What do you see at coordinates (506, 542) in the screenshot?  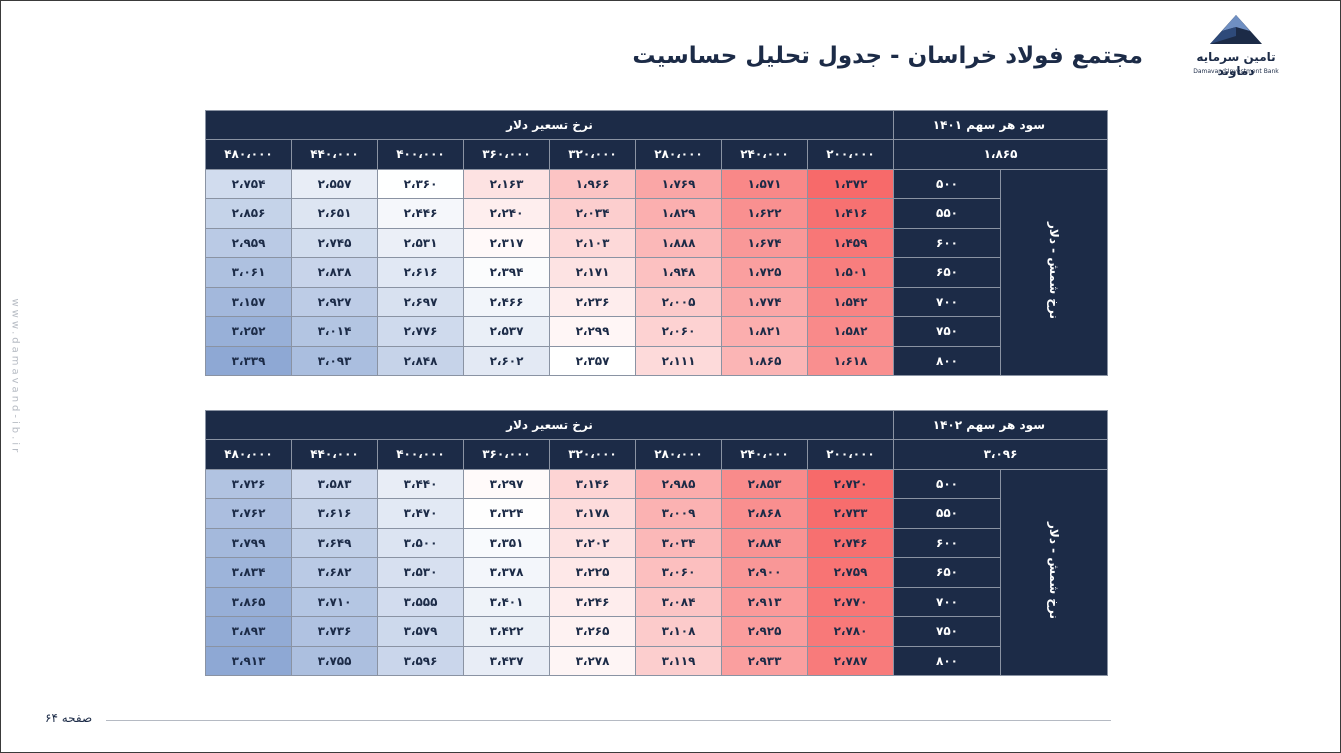 I see `value-cell: ۳،۳۵۱` at bounding box center [506, 542].